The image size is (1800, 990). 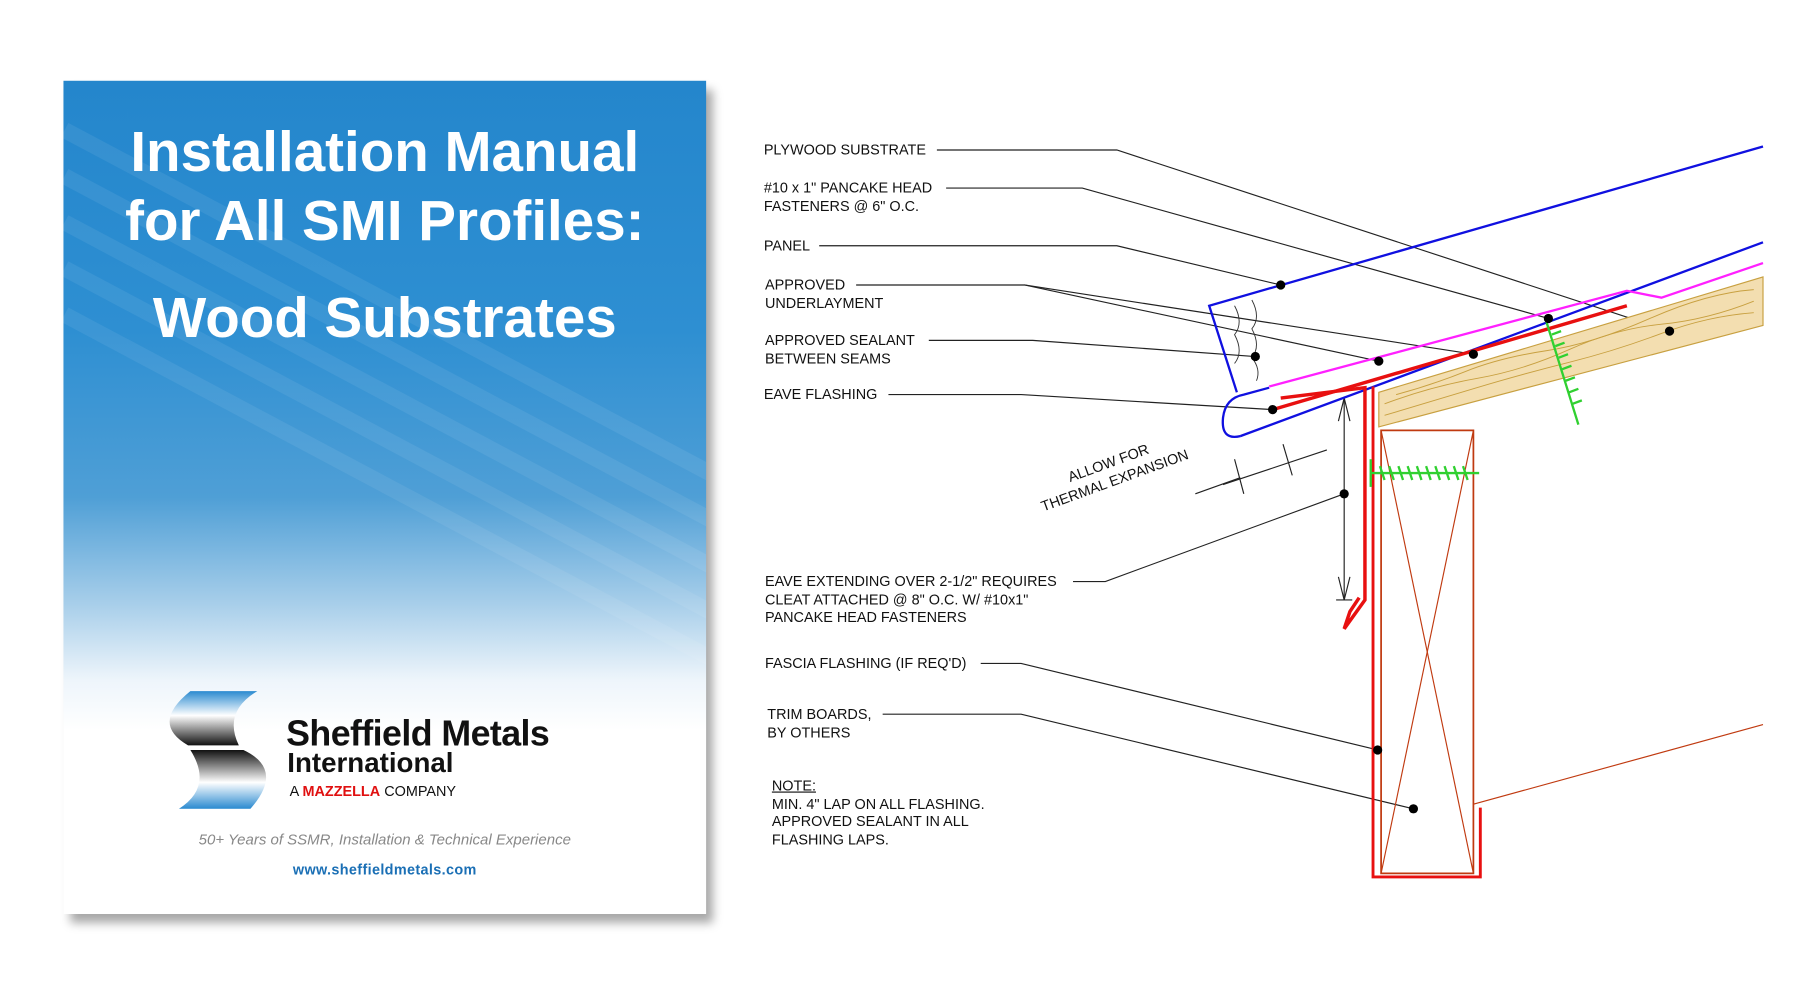 I want to click on label-trim: TRIM BOARDS, BY OTHERS, so click(x=819, y=723).